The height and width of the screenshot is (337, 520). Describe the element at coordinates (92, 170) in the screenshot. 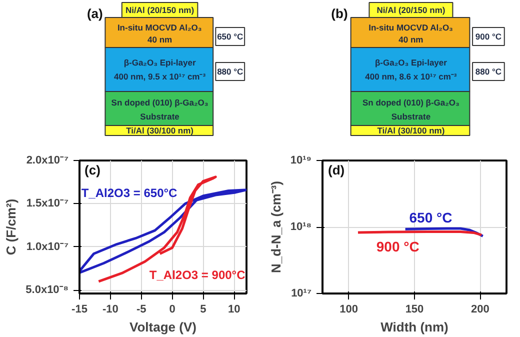

I see `chart-title: (c)` at that location.